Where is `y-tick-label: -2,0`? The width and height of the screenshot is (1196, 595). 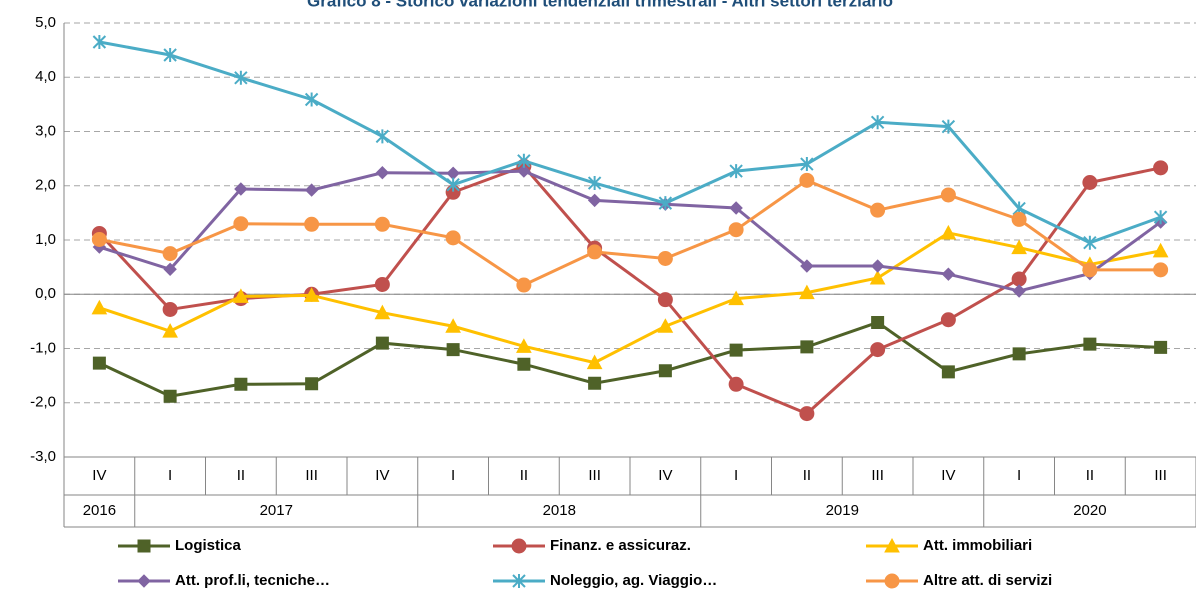 y-tick-label: -2,0 is located at coordinates (43, 402).